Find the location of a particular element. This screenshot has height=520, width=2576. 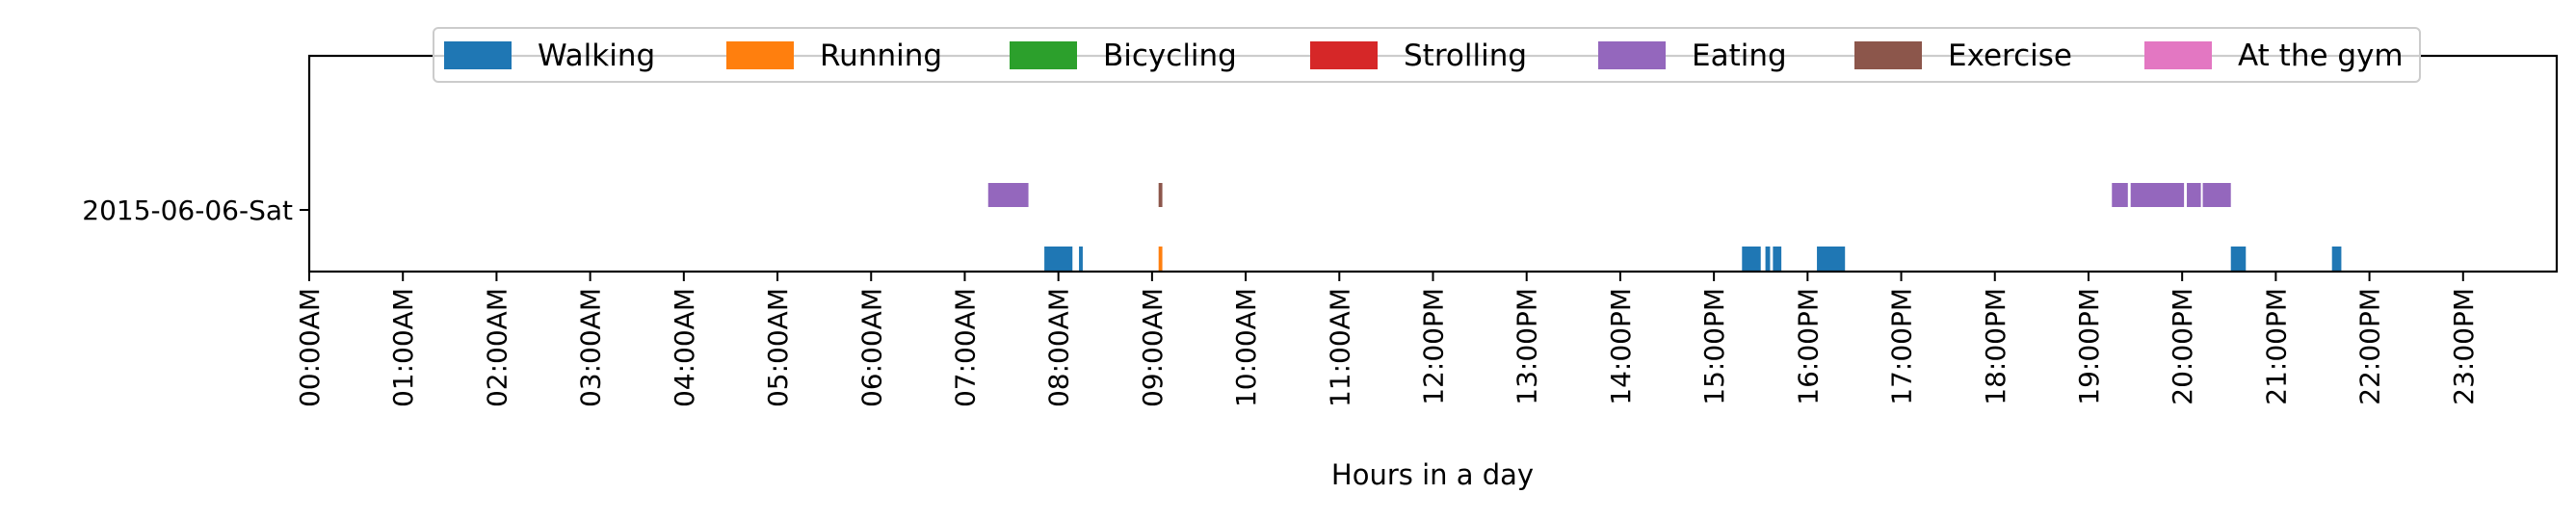

legend-label-running: Running is located at coordinates (881, 56).